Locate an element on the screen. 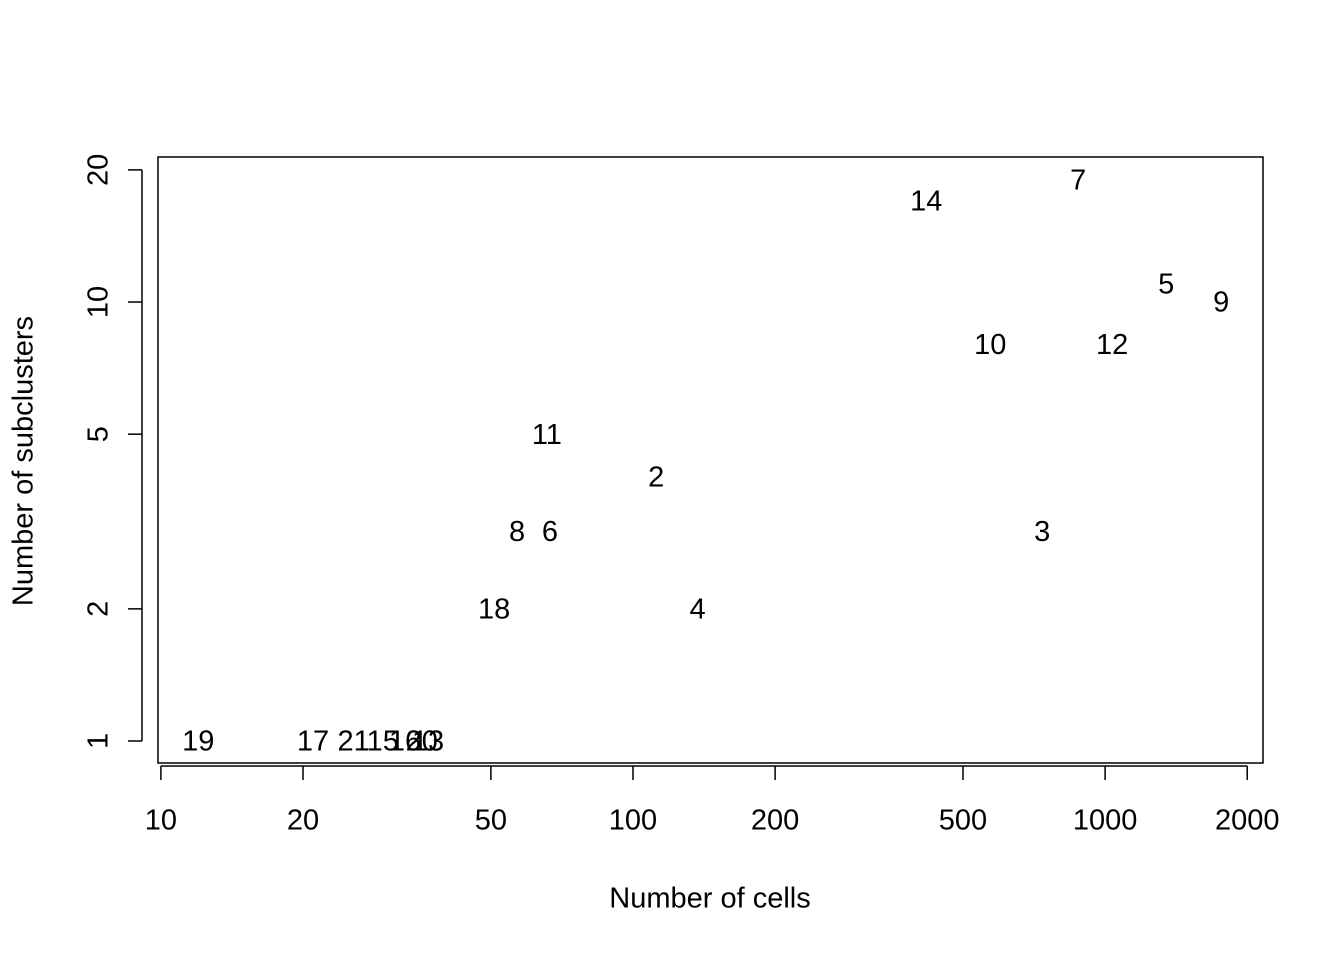  y-tick-label: 2 is located at coordinates (99, 609).